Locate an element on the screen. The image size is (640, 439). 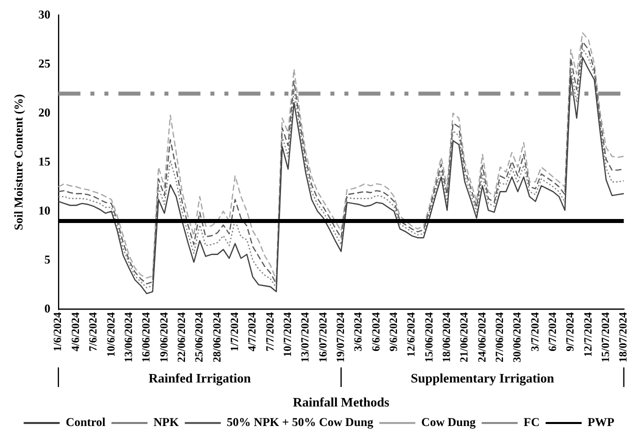
x-tick-label: 28/06/2024 is located at coordinates (217, 337).